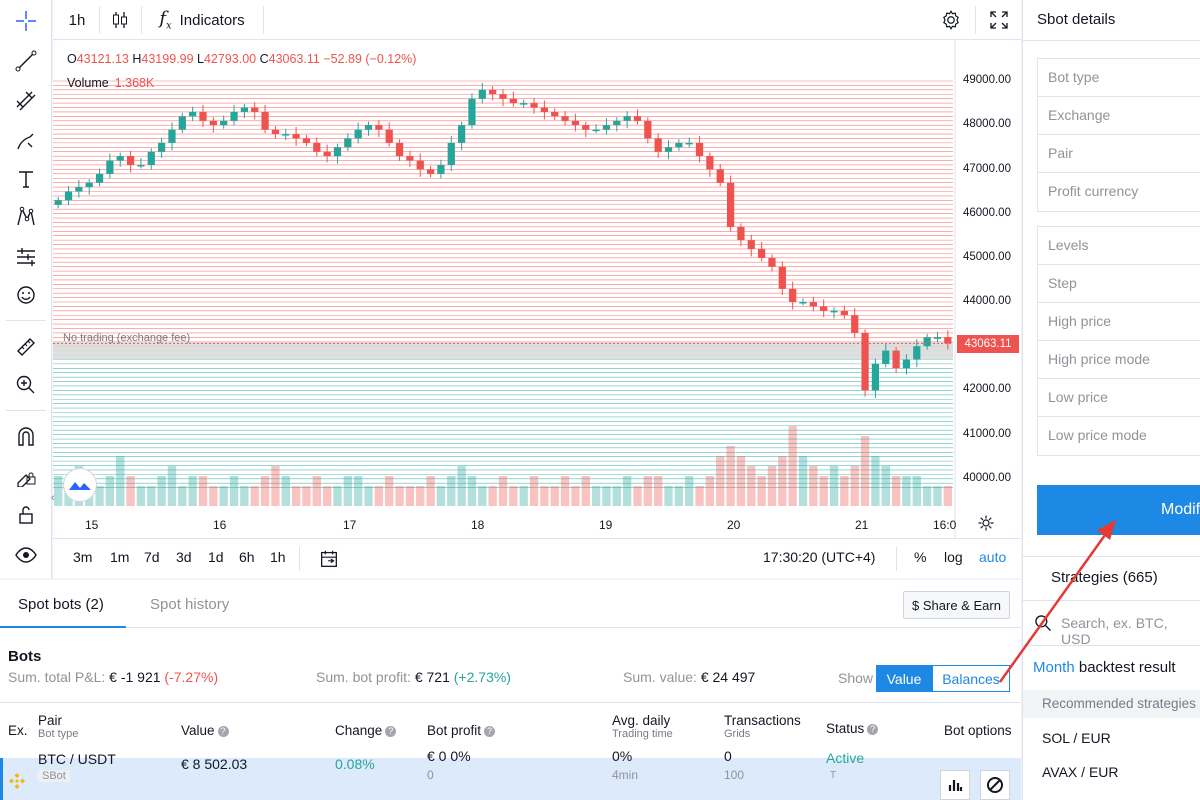 This screenshot has height=800, width=1200. I want to click on pair-field: Pair, so click(1119, 154).